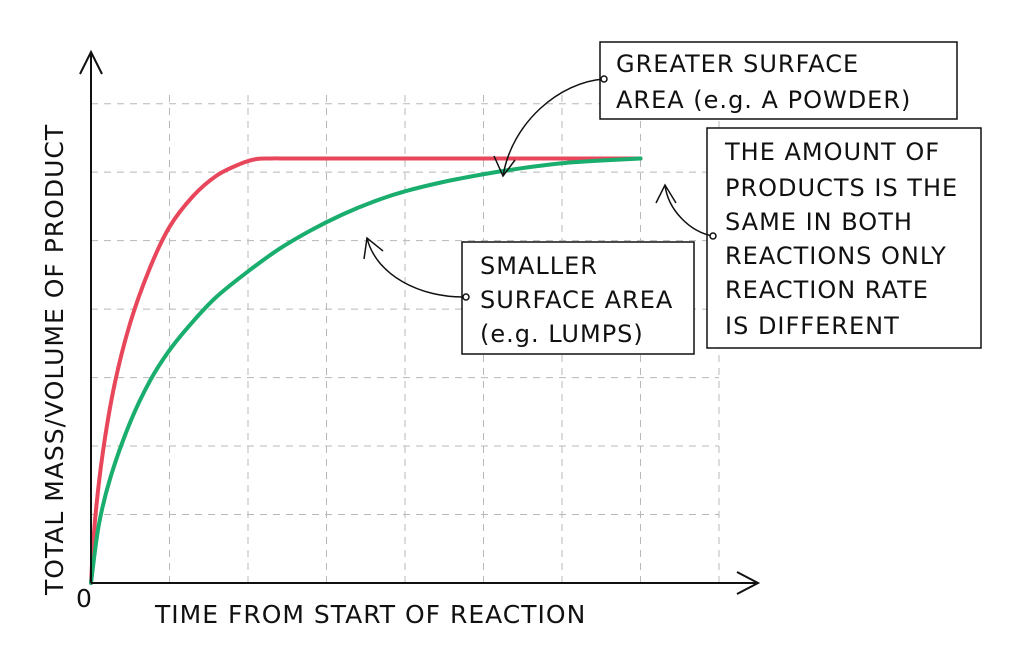 The height and width of the screenshot is (665, 1026). I want to click on annotation-smaller-surface-area: SMALLER SURFACE AREA (e.g. LUMPS), so click(529, 295).